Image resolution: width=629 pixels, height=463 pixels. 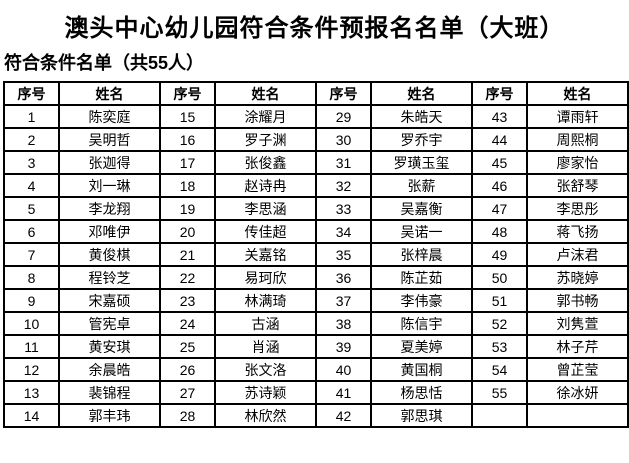 What do you see at coordinates (265, 208) in the screenshot?
I see `name-cell: 李思涵` at bounding box center [265, 208].